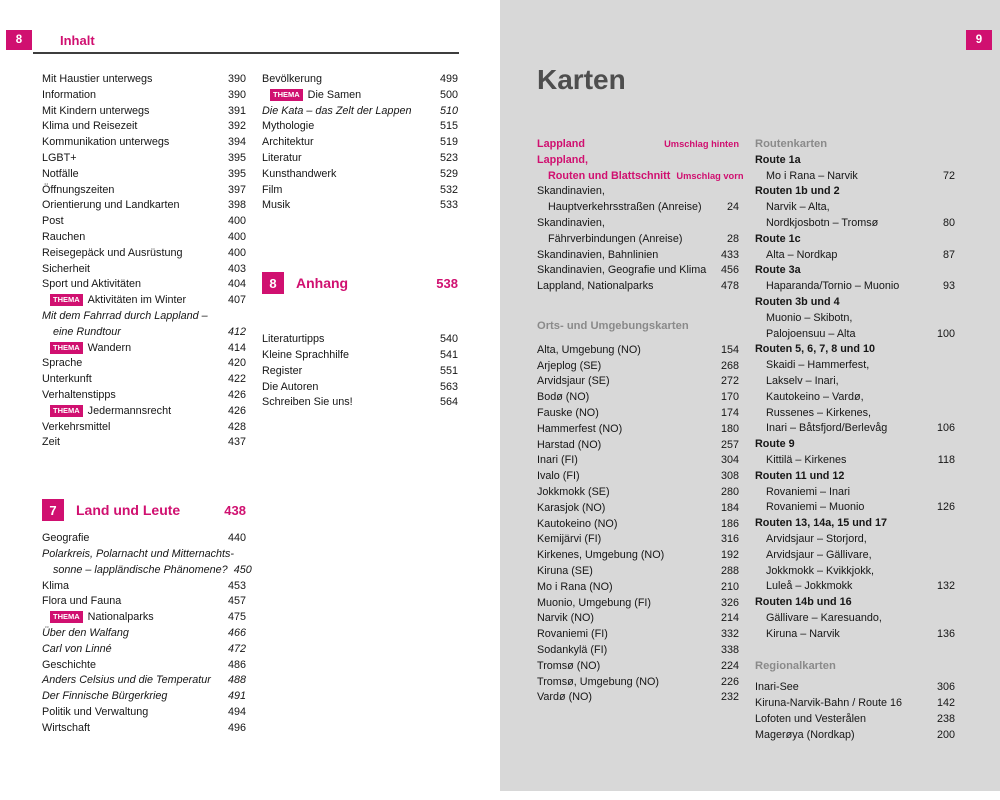 This screenshot has width=1000, height=800. I want to click on entry-page: 118, so click(946, 459).